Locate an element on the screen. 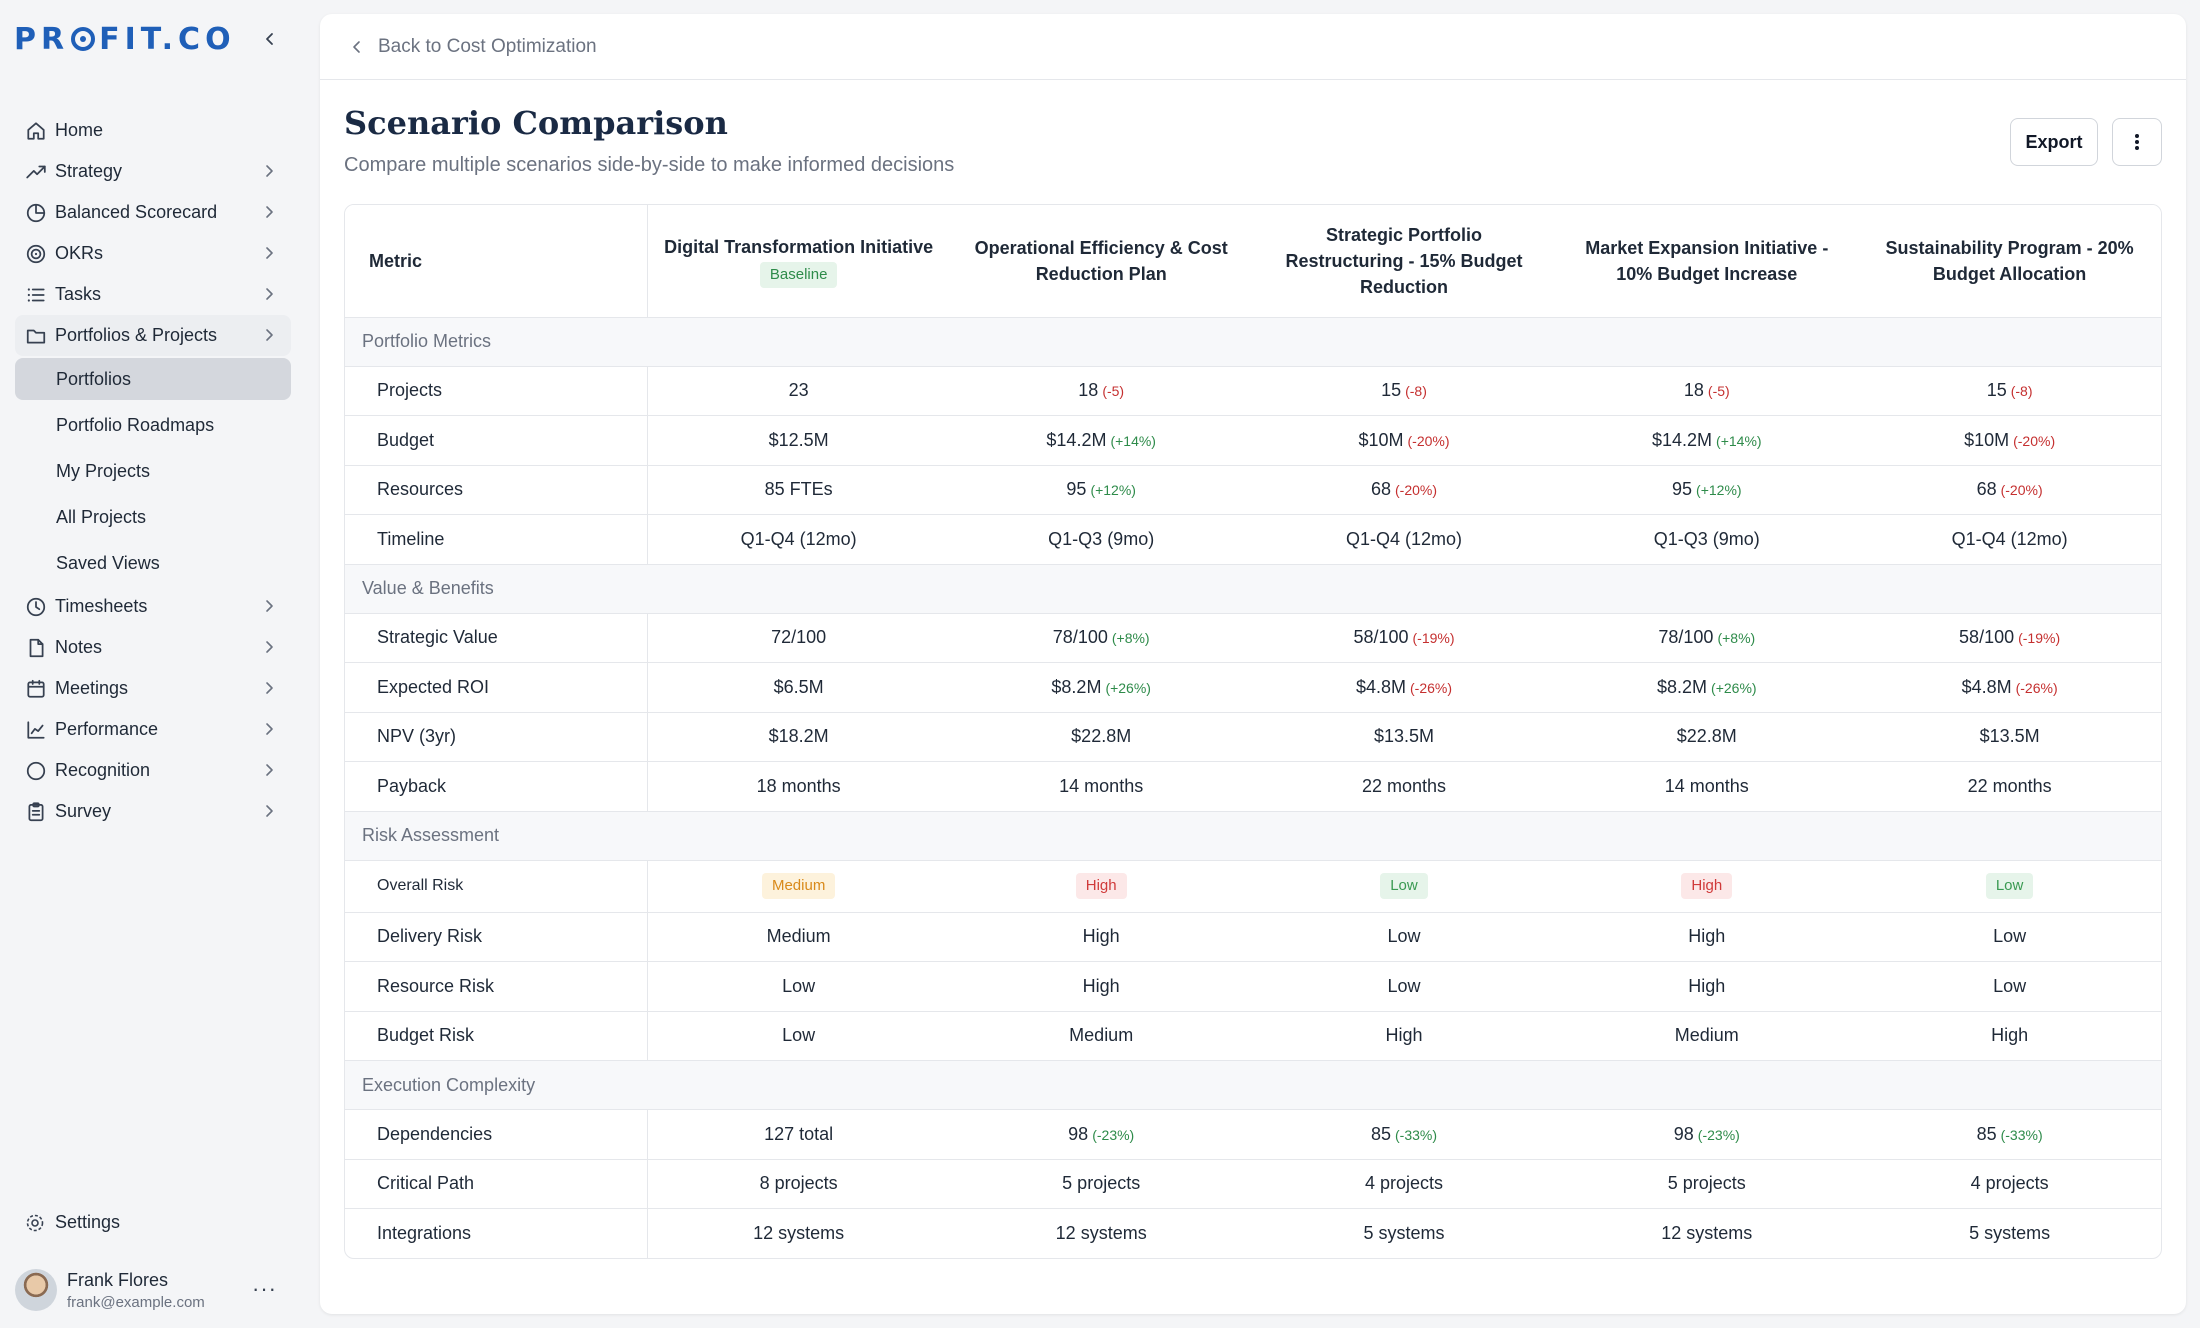 The width and height of the screenshot is (2200, 1328). cell-value: 4 projects is located at coordinates (2009, 1183).